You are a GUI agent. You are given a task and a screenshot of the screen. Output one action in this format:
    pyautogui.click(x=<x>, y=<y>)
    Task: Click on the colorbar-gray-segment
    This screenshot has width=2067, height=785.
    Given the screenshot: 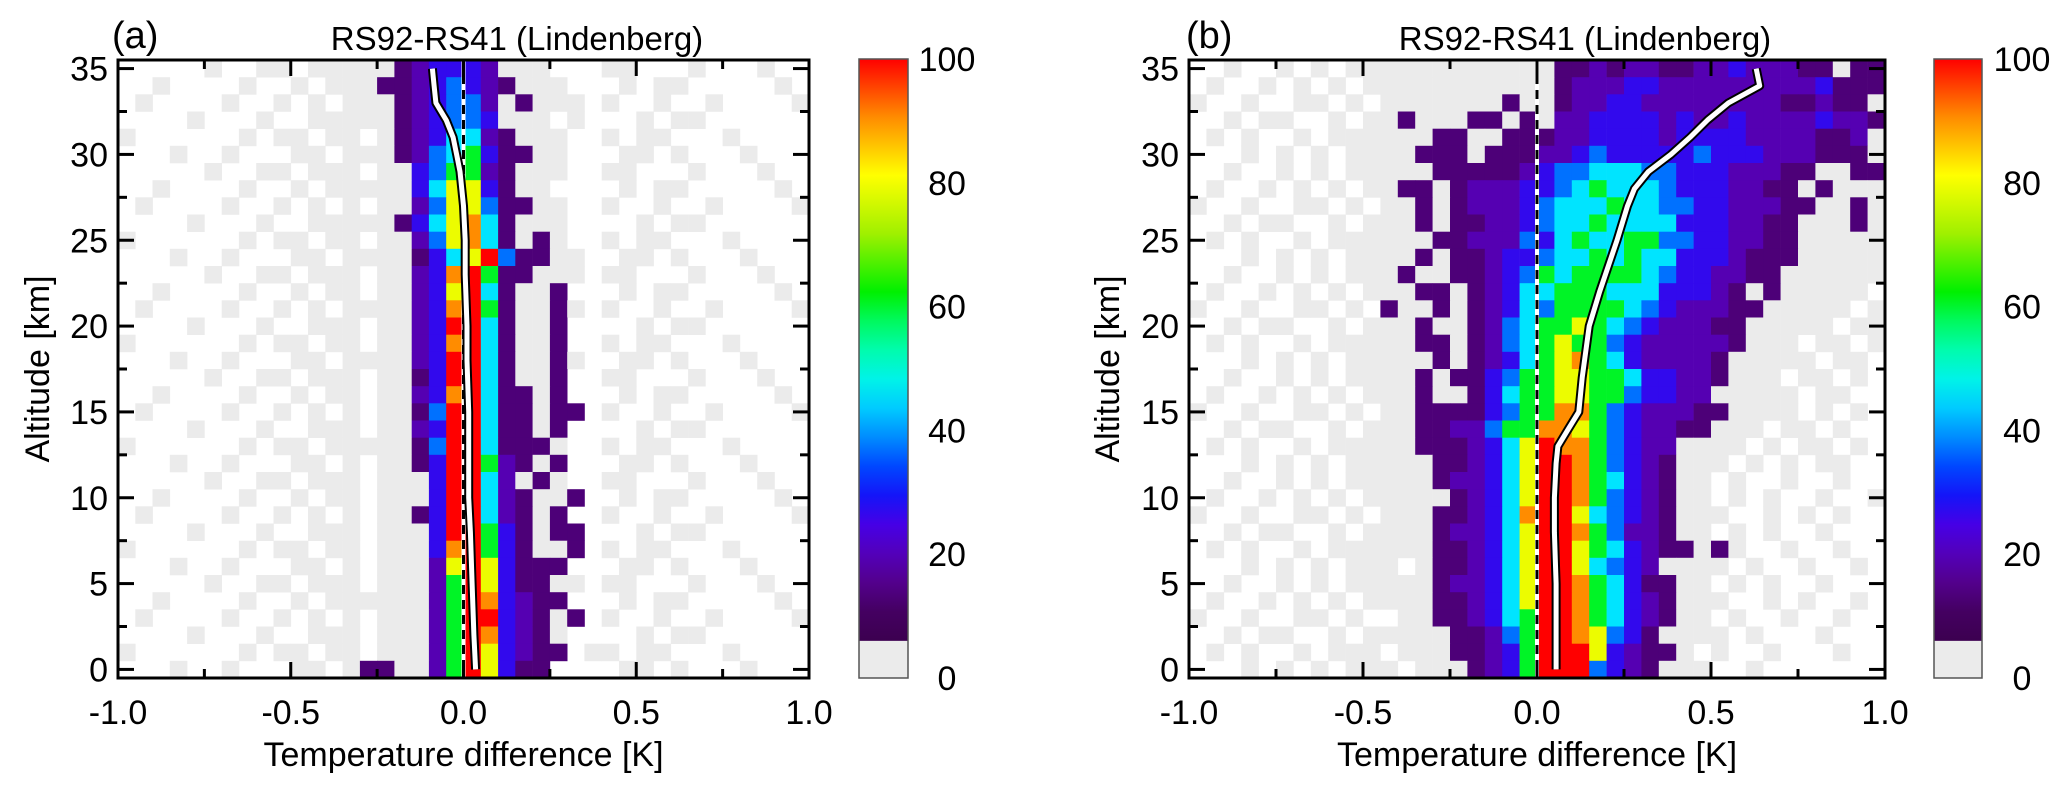 What is the action you would take?
    pyautogui.click(x=1958, y=659)
    